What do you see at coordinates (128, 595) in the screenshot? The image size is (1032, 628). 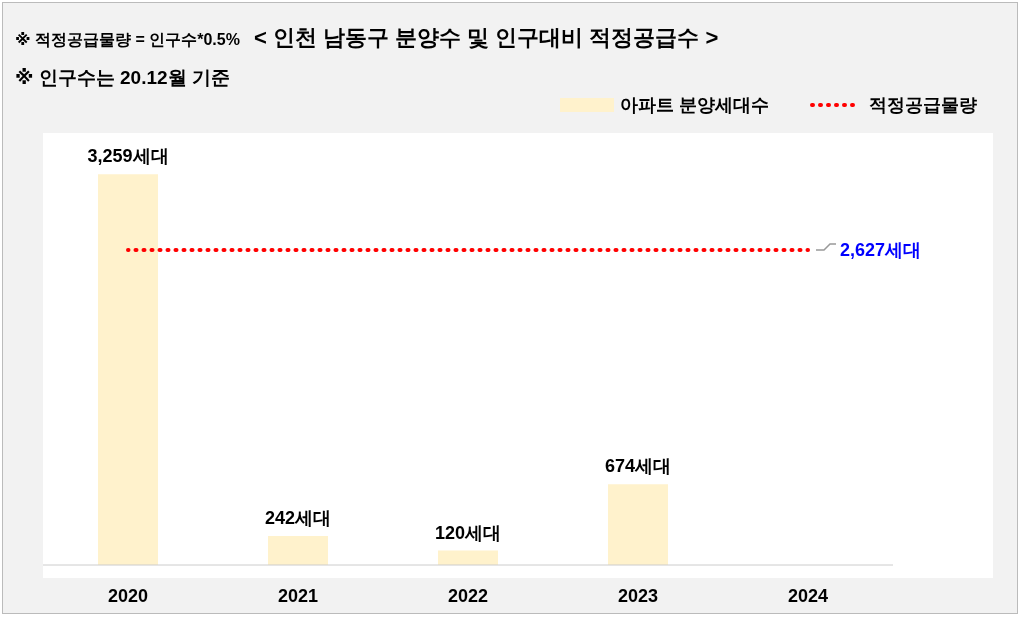 I see `x-tick-label: 2020` at bounding box center [128, 595].